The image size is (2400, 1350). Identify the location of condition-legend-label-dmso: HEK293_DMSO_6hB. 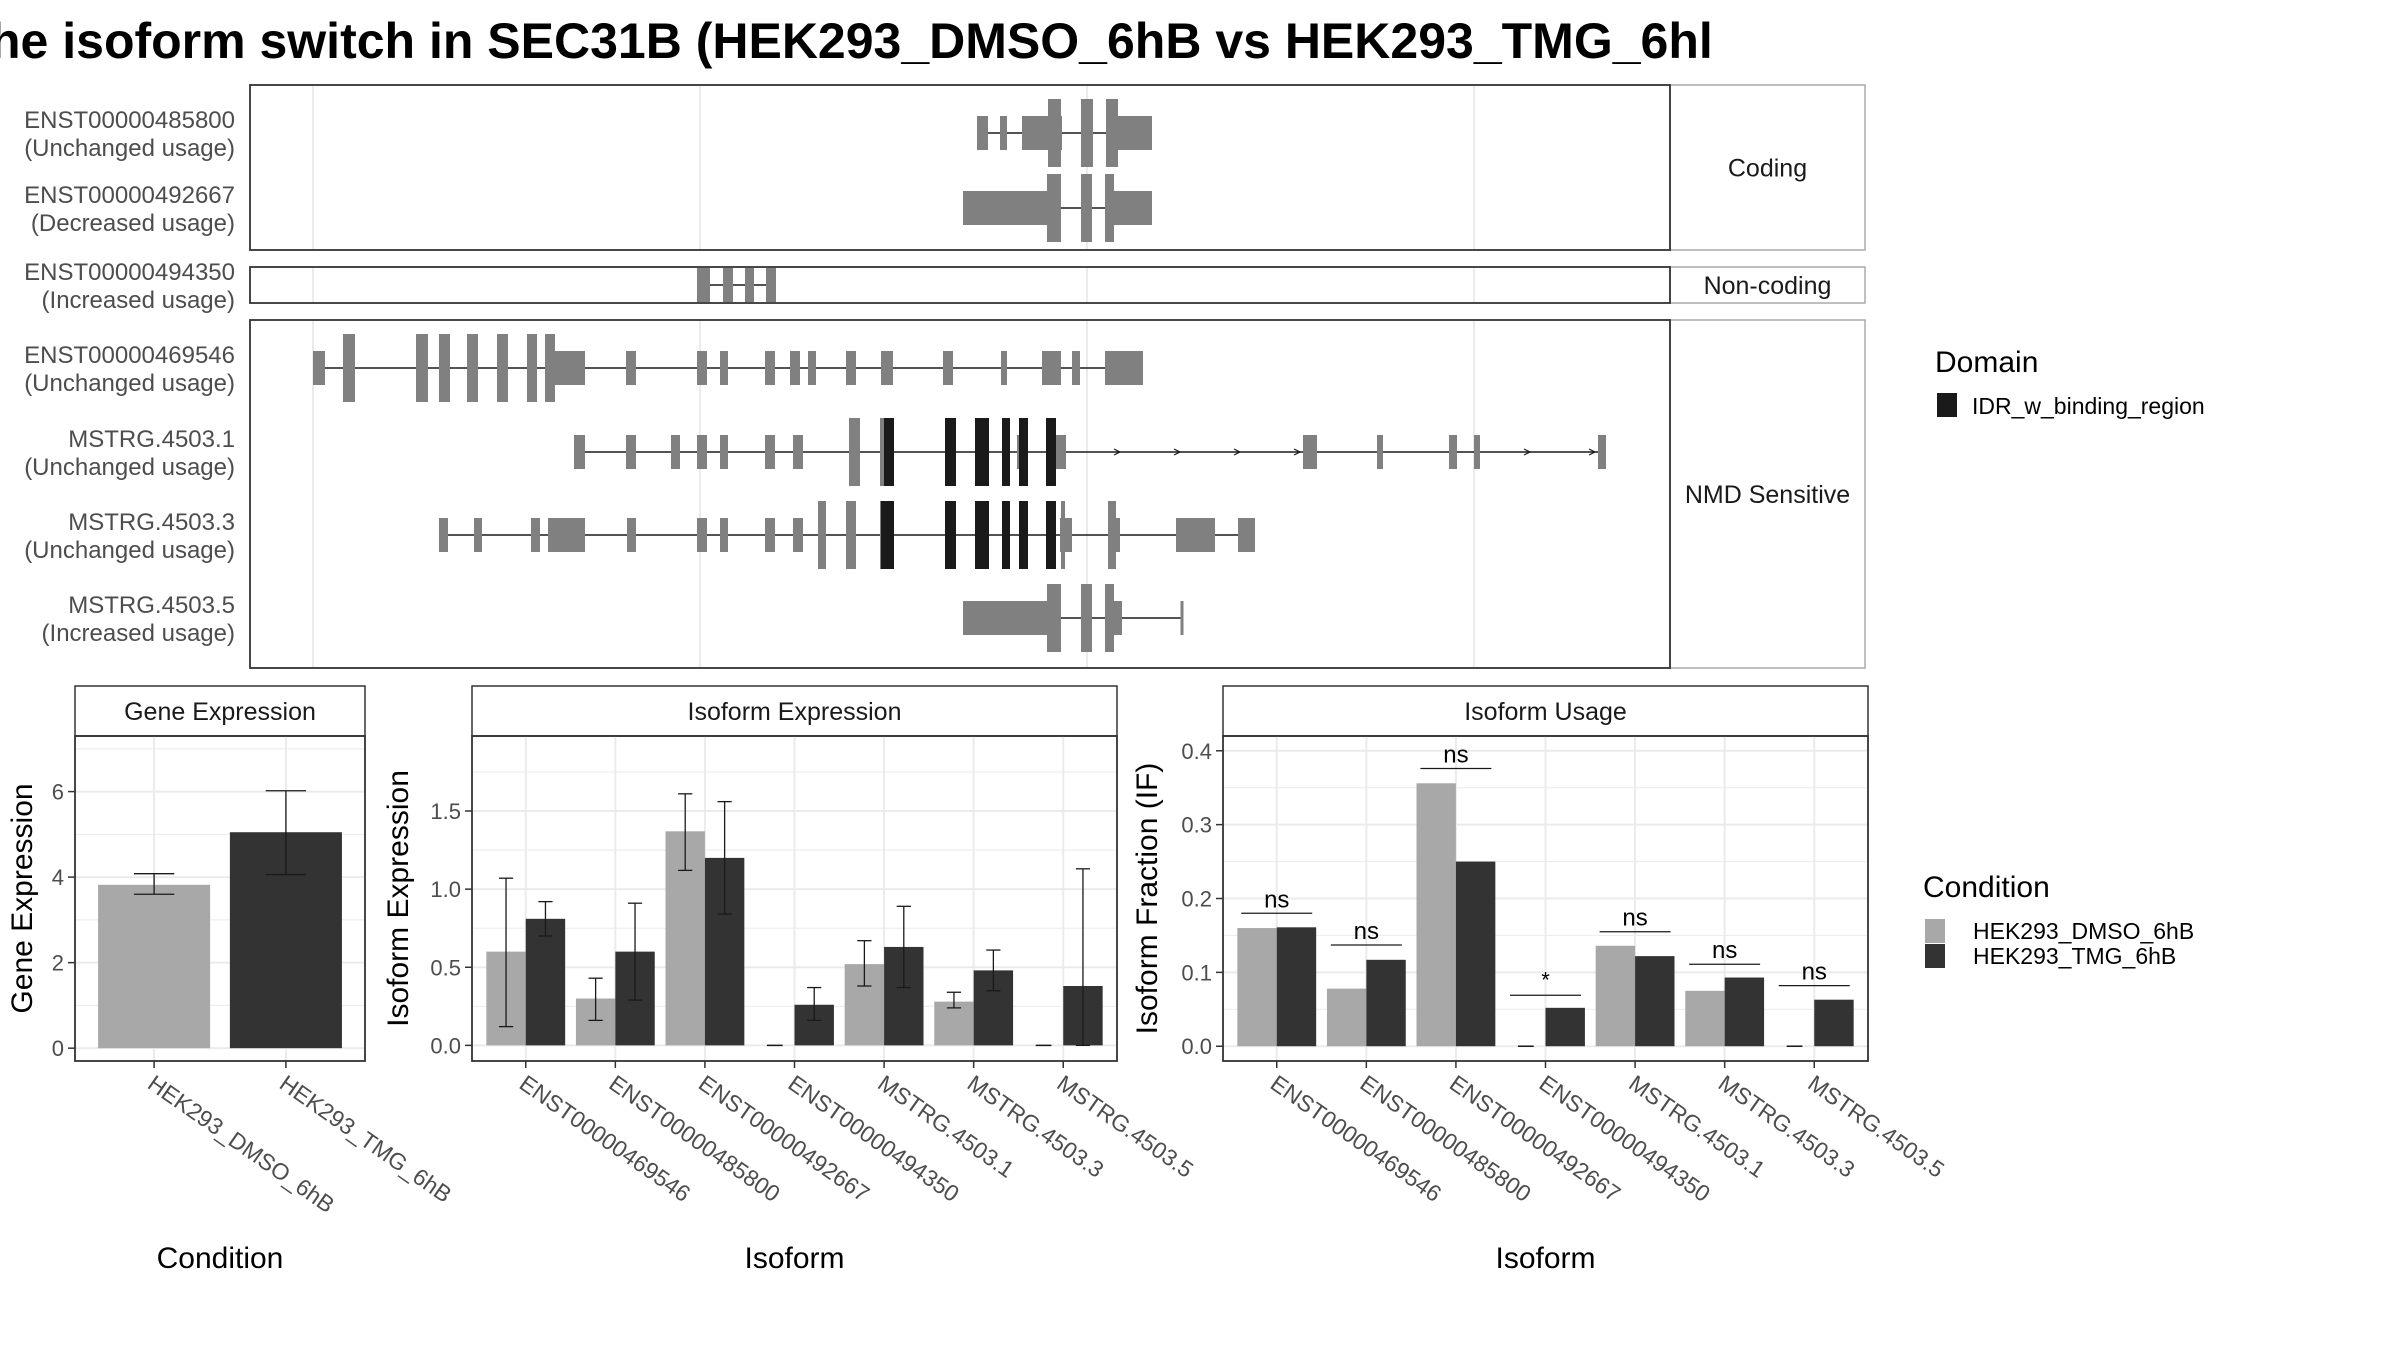
(2083, 931).